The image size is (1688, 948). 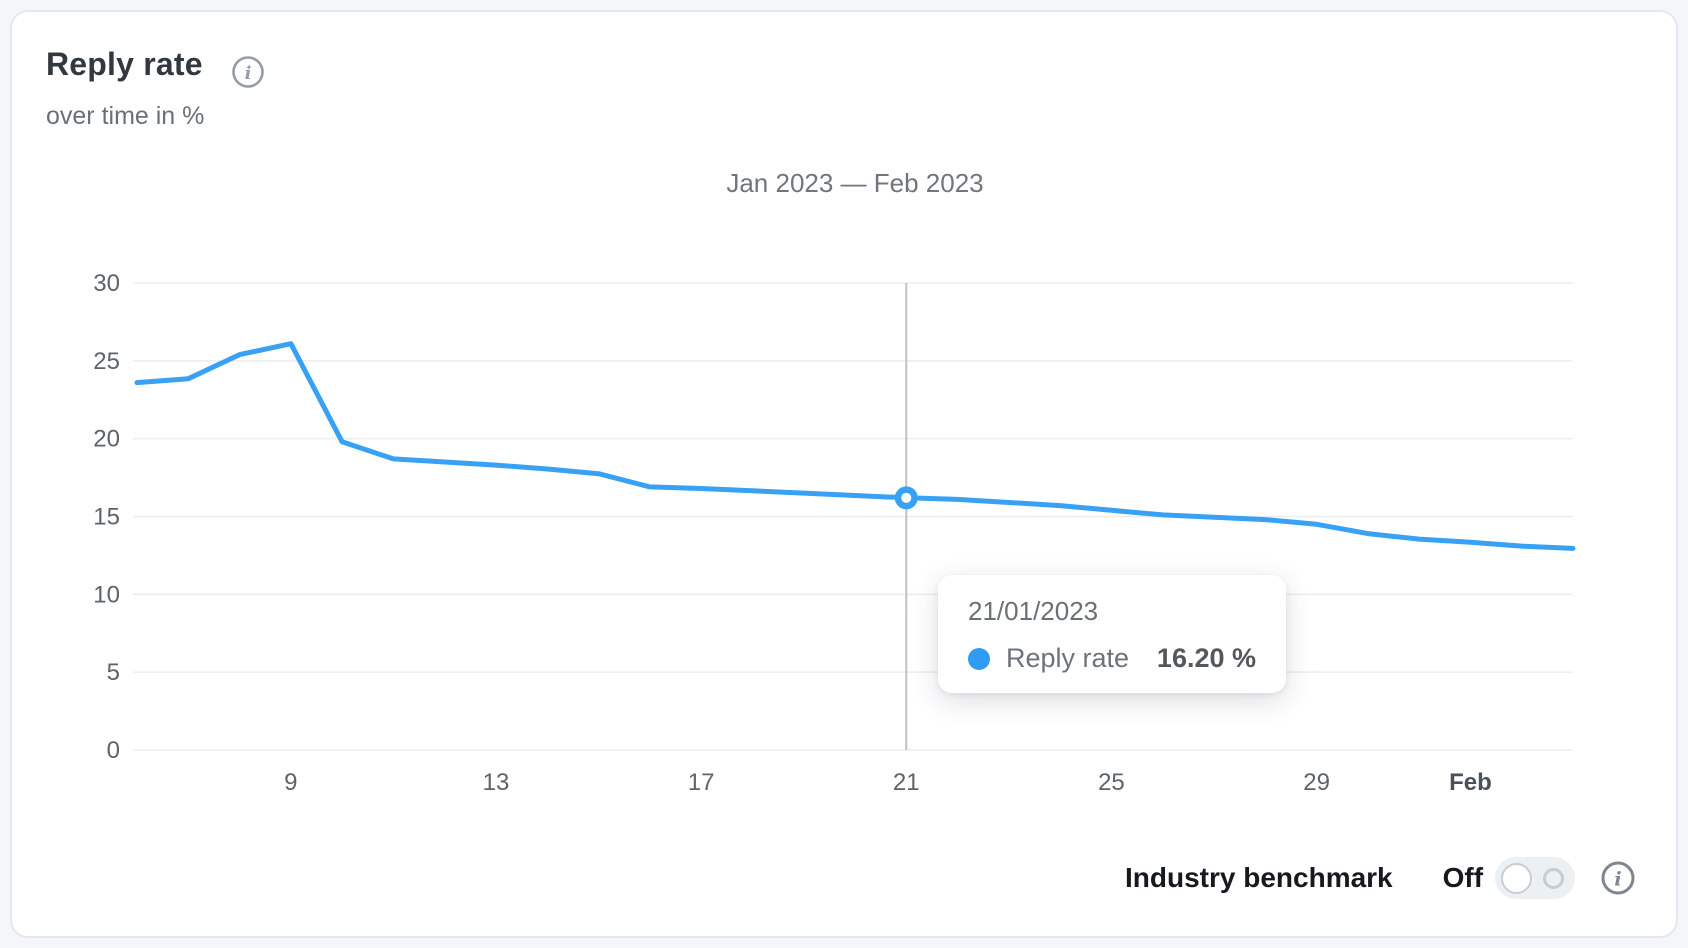 I want to click on page-title: Reply rate, so click(x=124, y=64).